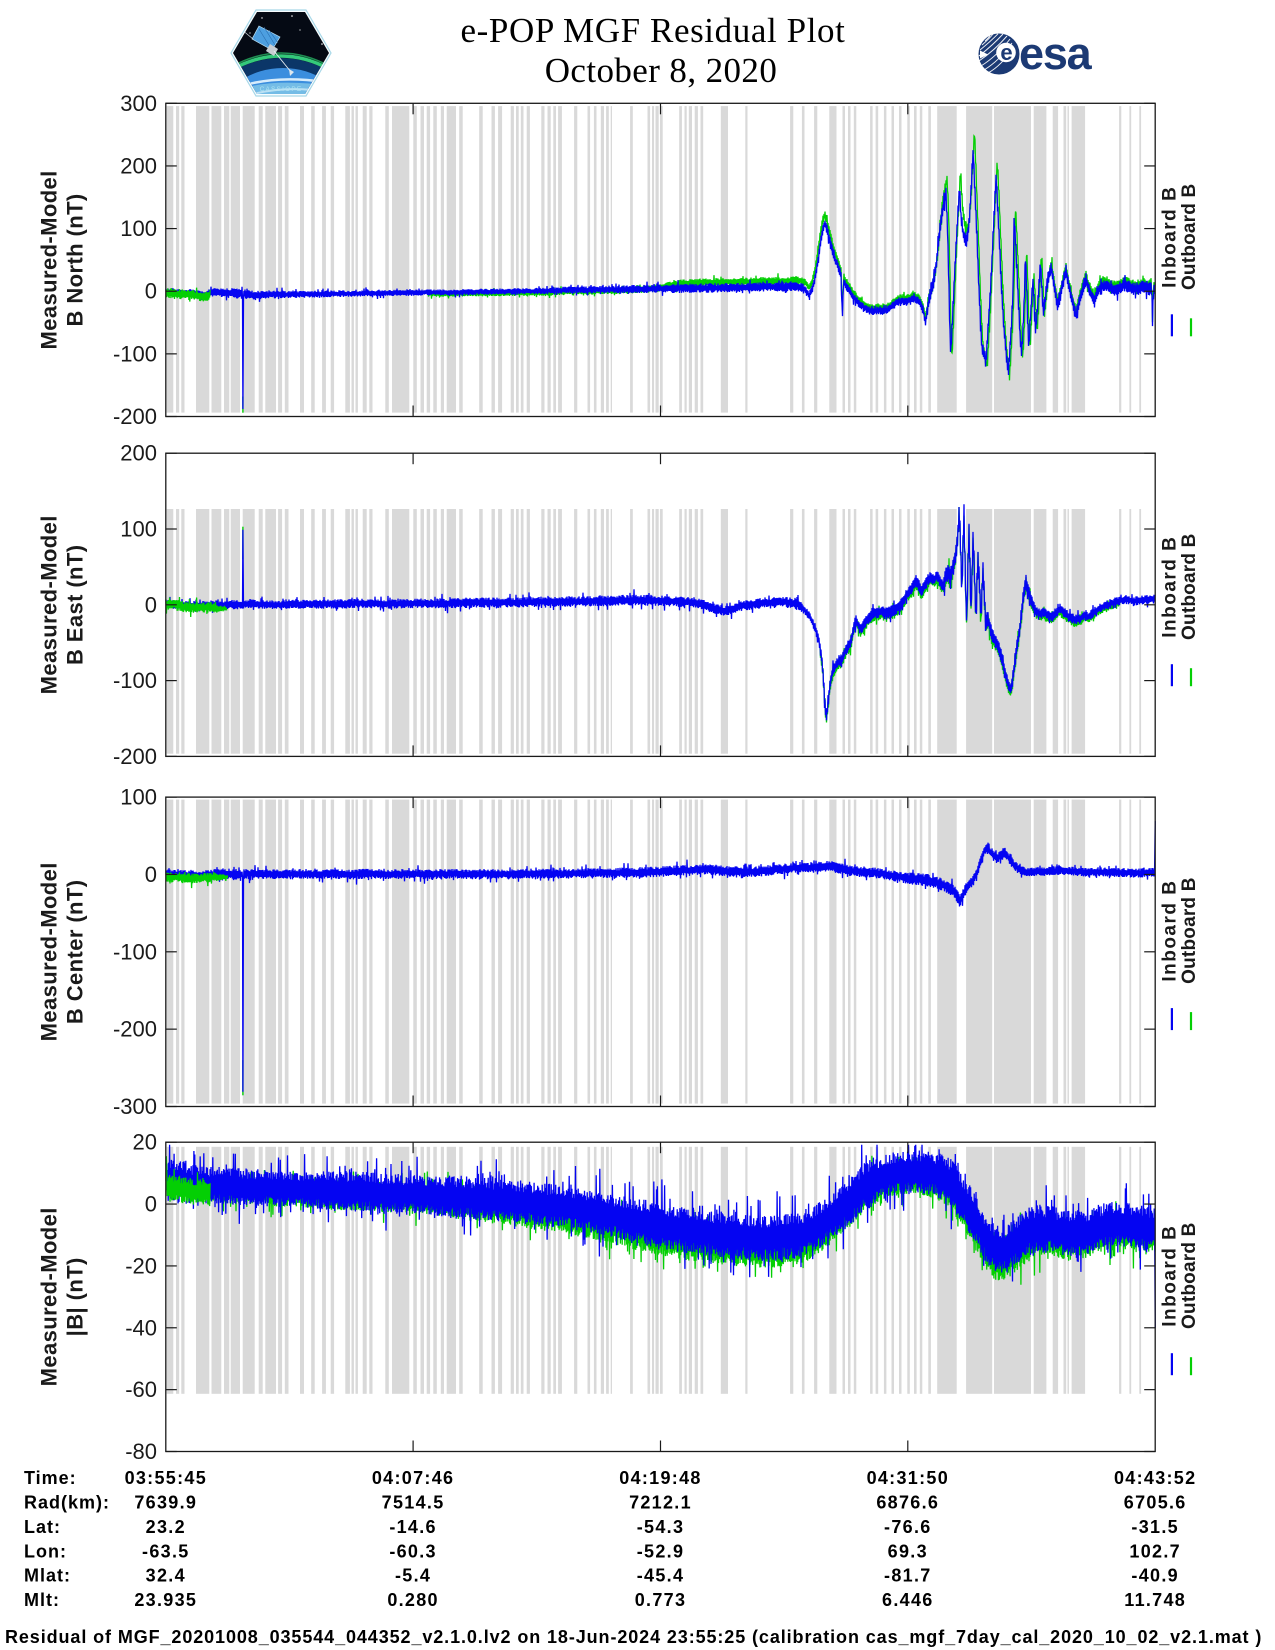 The width and height of the screenshot is (1275, 1650). Describe the element at coordinates (50, 1478) in the screenshot. I see `svg-text: Time:` at that location.